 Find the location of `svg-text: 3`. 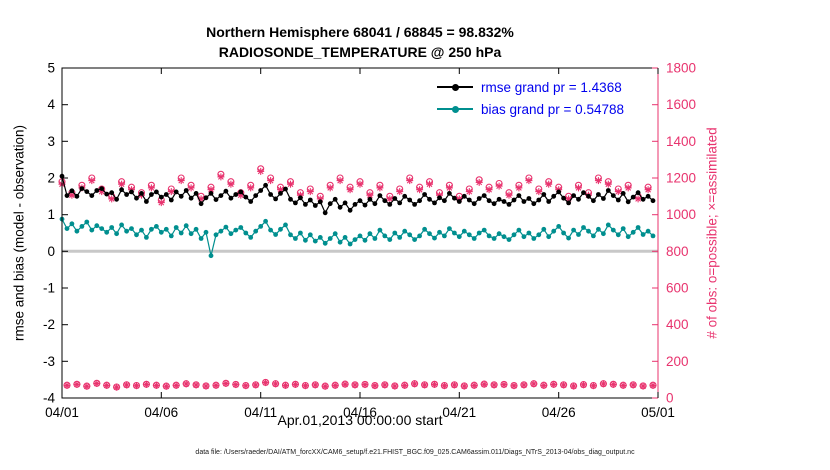

svg-text: 3 is located at coordinates (51, 141).